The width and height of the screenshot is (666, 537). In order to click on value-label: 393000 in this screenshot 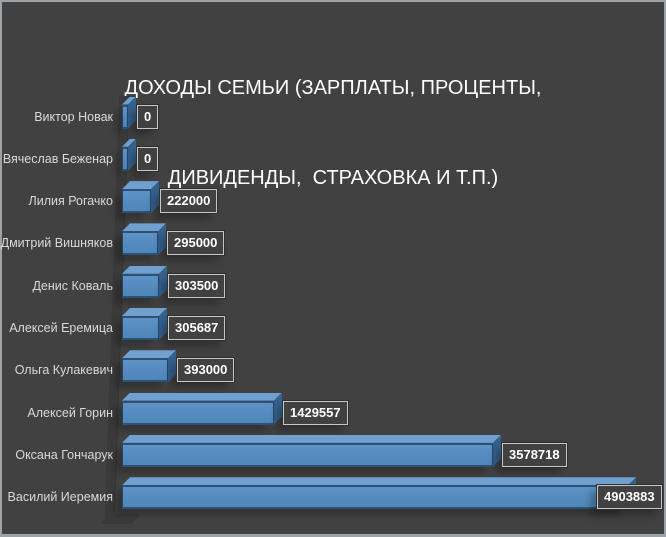, I will do `click(206, 370)`.